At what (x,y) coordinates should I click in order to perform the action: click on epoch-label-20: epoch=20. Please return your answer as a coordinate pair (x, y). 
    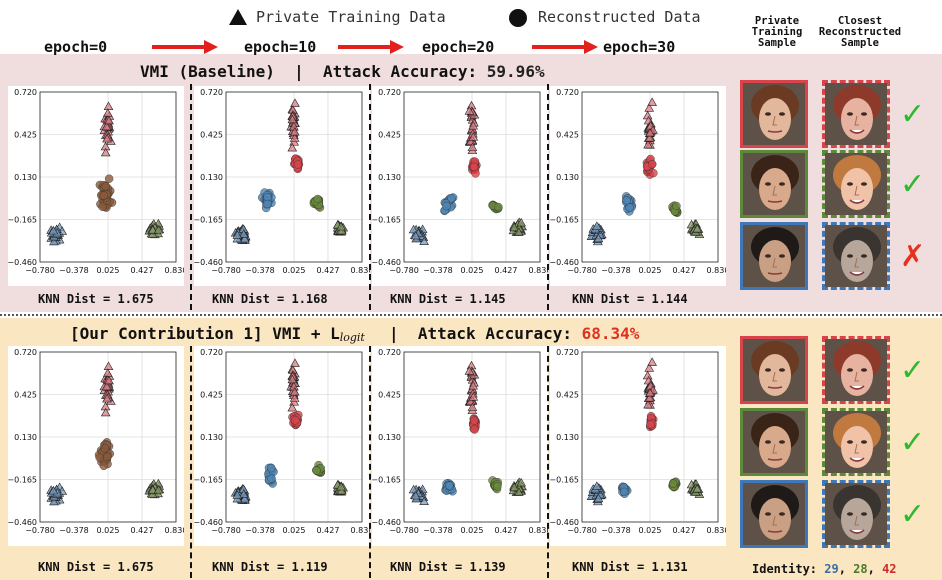
    Looking at the image, I should click on (458, 47).